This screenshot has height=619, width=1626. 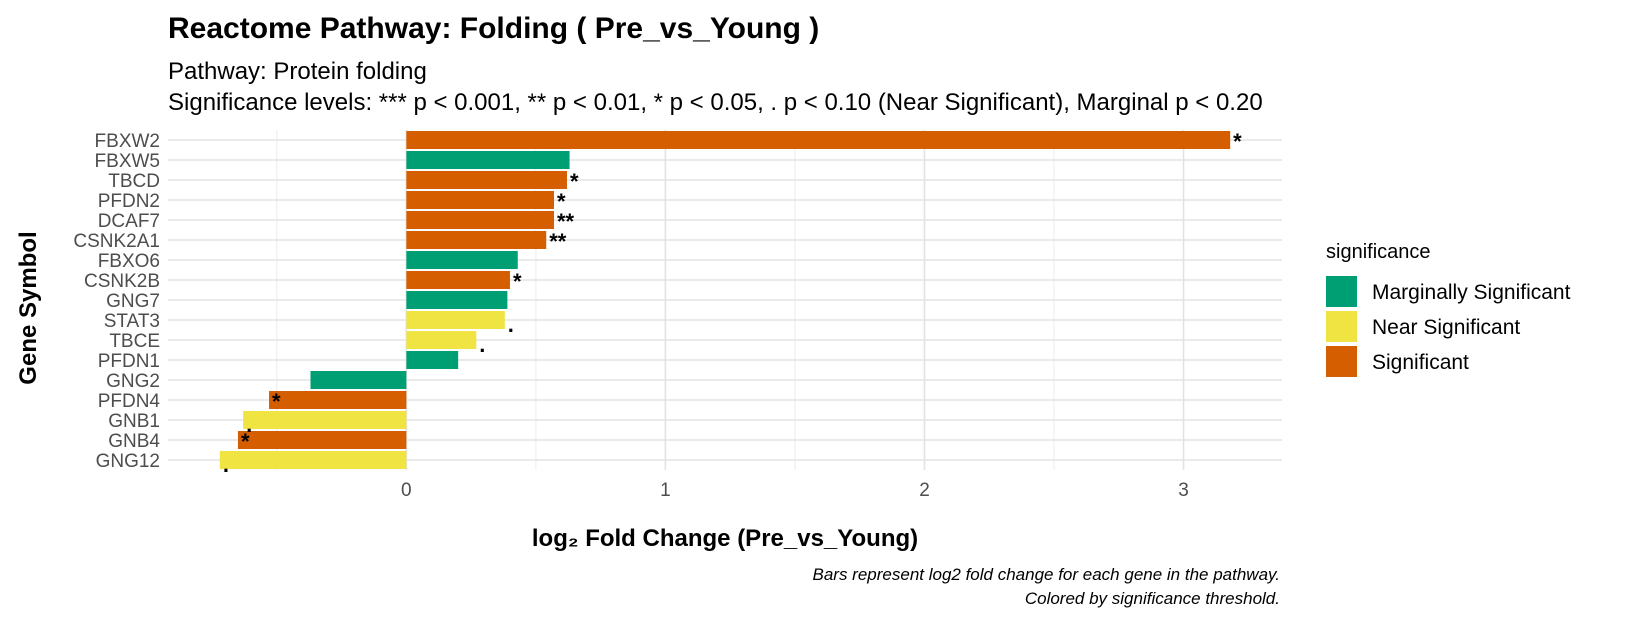 What do you see at coordinates (924, 490) in the screenshot?
I see `x-tick-label: 2` at bounding box center [924, 490].